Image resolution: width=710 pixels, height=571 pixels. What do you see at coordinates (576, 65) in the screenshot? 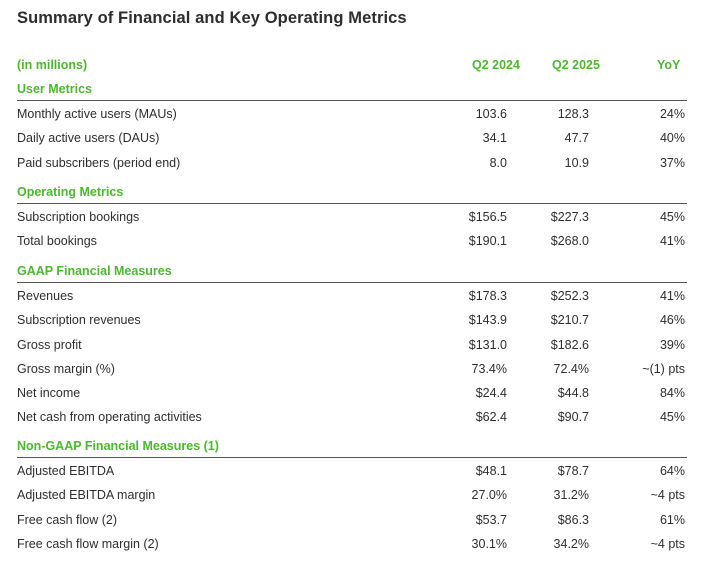
I see `q2-2025-header: Q2 2025` at bounding box center [576, 65].